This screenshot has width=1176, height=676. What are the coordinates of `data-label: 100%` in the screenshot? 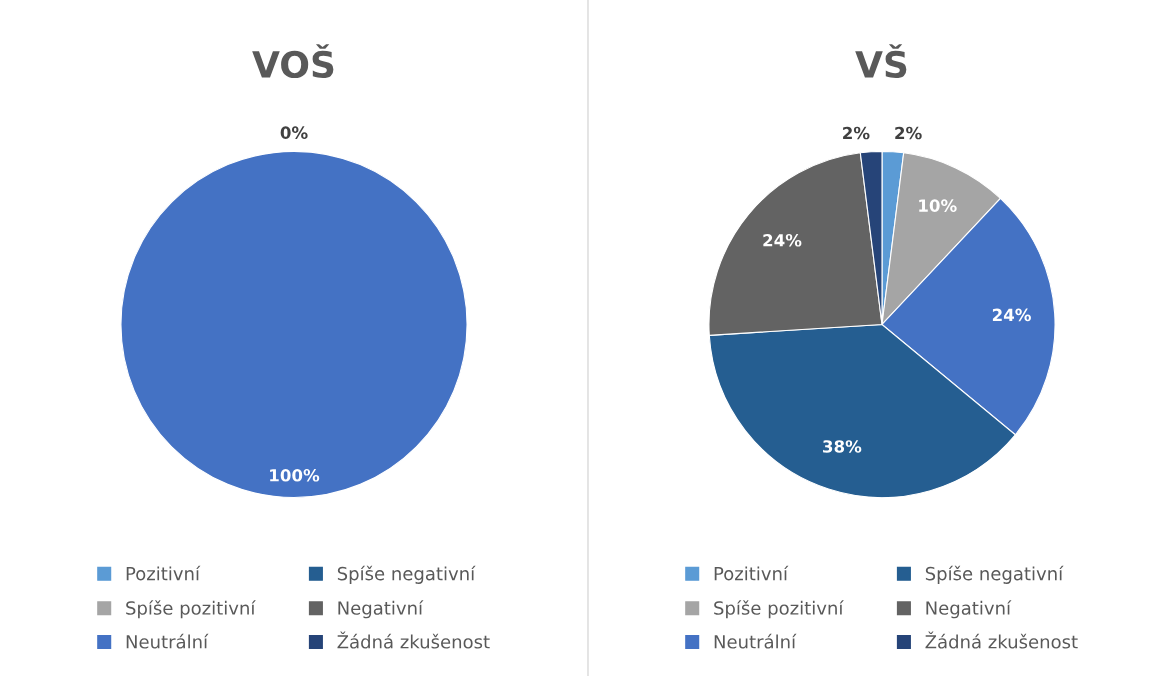 It's located at (295, 475).